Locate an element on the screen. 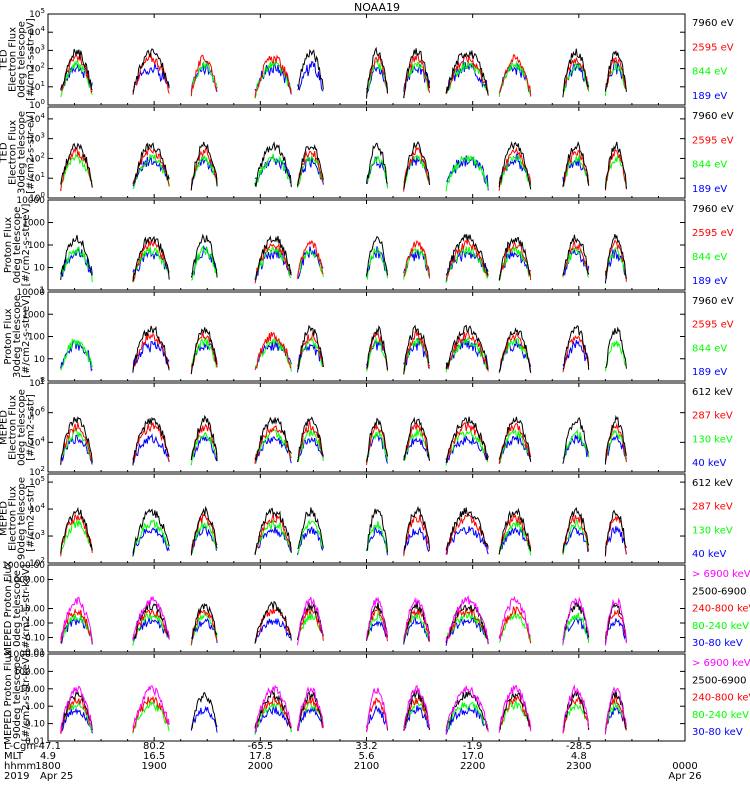  y-tick-label: 1 is located at coordinates (42, 382).